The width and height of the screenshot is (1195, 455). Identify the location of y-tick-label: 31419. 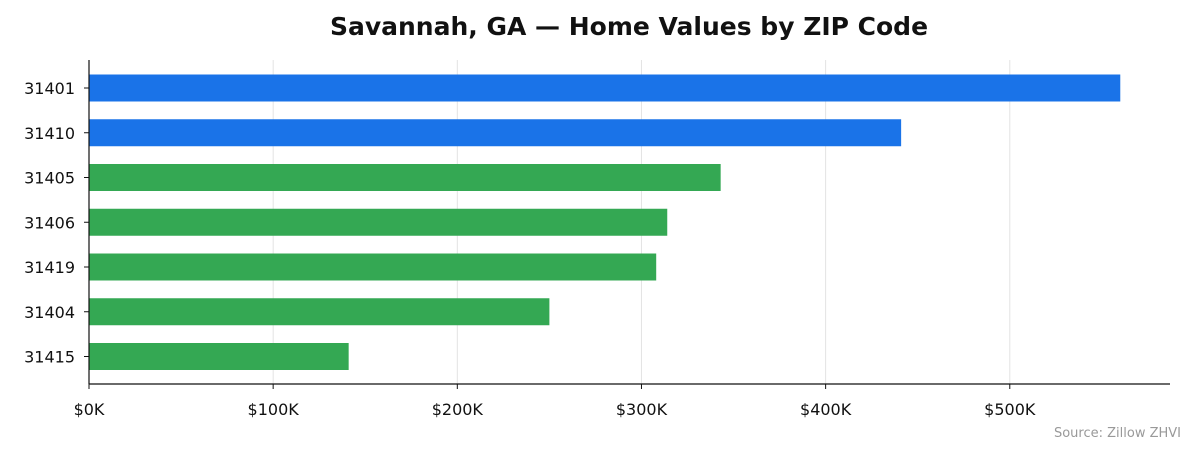
(49, 267).